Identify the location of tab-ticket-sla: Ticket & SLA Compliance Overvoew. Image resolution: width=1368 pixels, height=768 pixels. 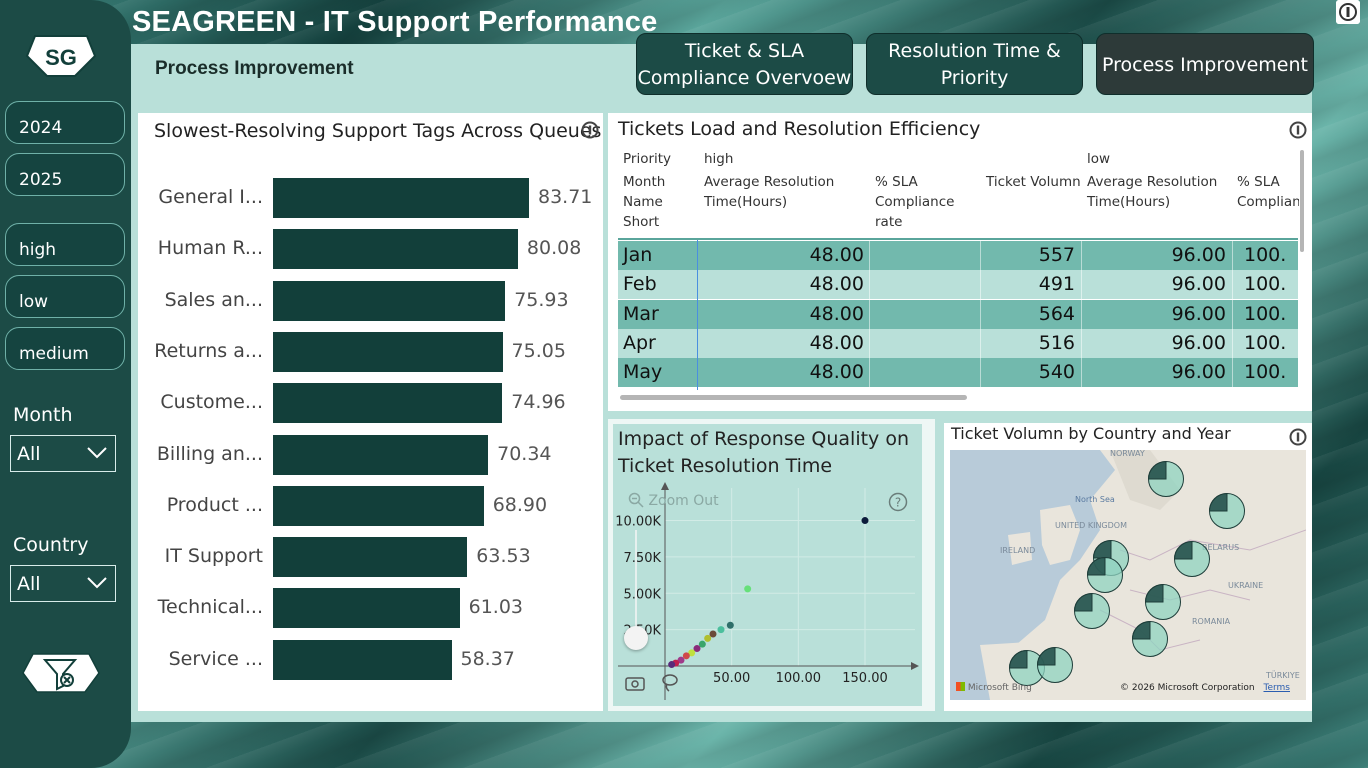
(744, 64).